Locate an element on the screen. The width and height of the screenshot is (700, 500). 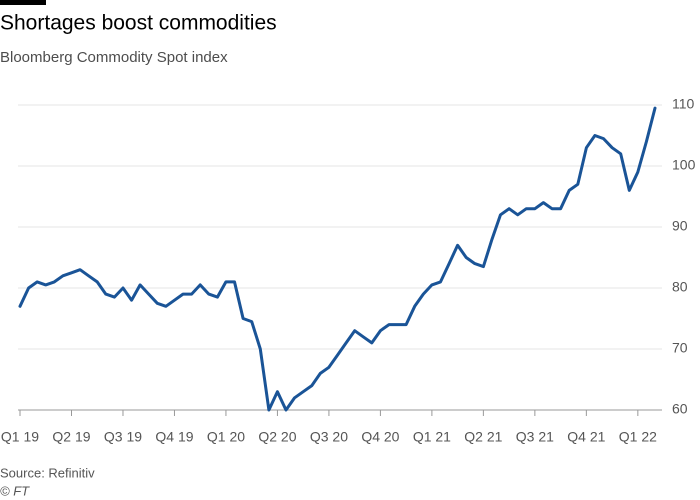
y-tick-label: 100 is located at coordinates (684, 165).